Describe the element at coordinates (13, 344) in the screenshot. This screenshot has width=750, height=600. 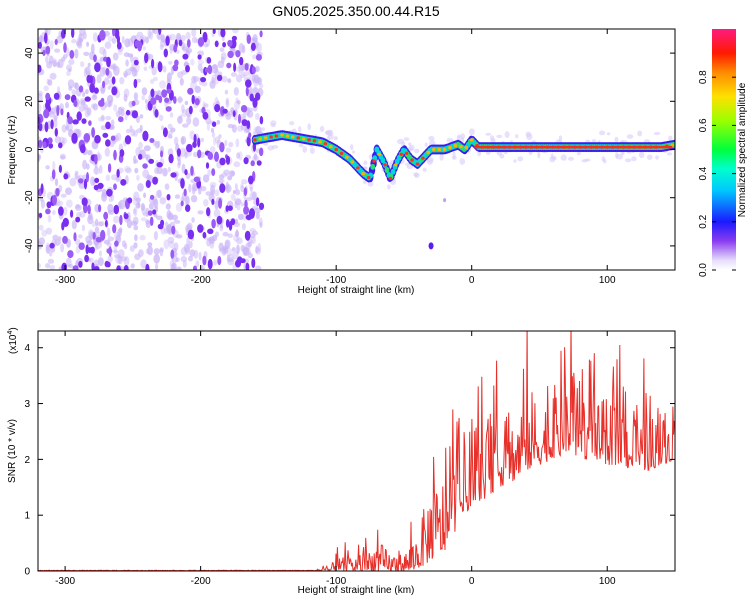
I see `snr-multiplier-base: (x10` at that location.